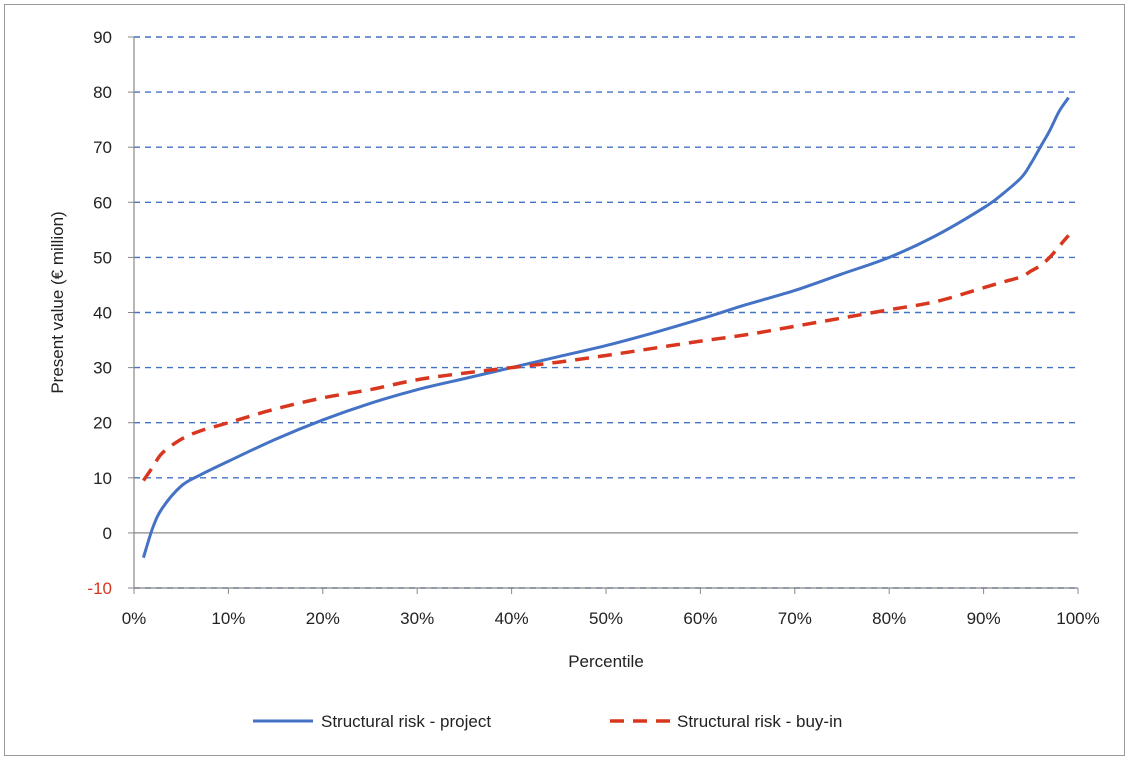  What do you see at coordinates (102, 202) in the screenshot?
I see `y-tick-label: 60` at bounding box center [102, 202].